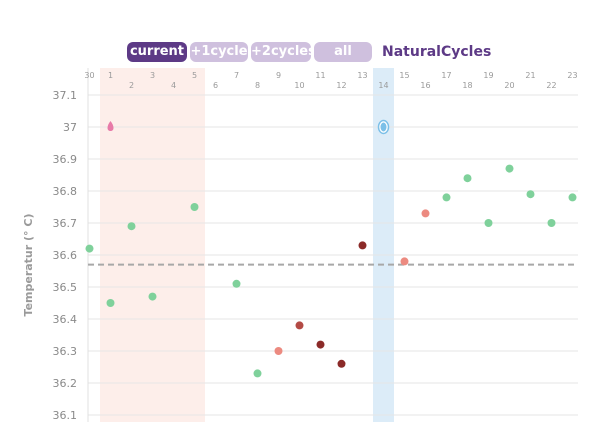  Describe the element at coordinates (28, 265) in the screenshot. I see `y-axis-title: Temperatur (° C)` at that location.